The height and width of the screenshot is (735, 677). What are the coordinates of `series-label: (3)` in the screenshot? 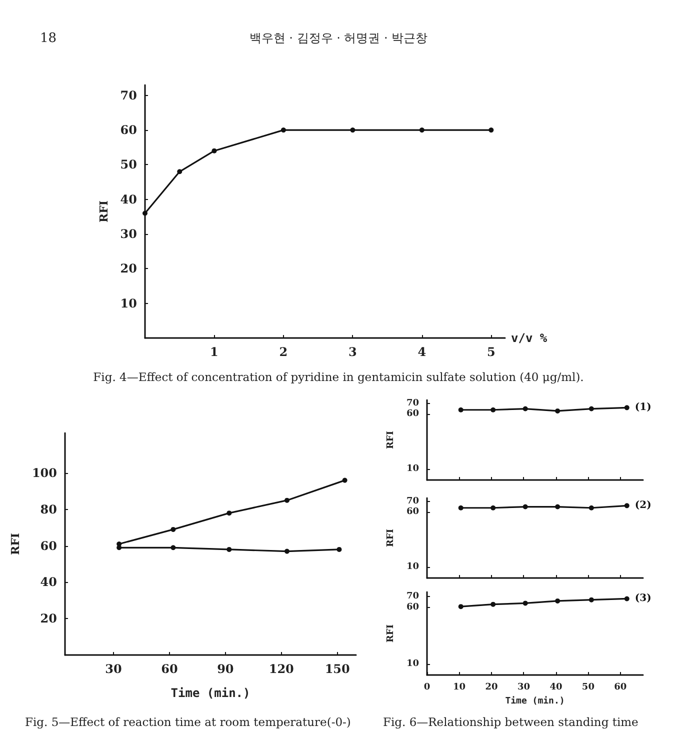 It's located at (643, 598).